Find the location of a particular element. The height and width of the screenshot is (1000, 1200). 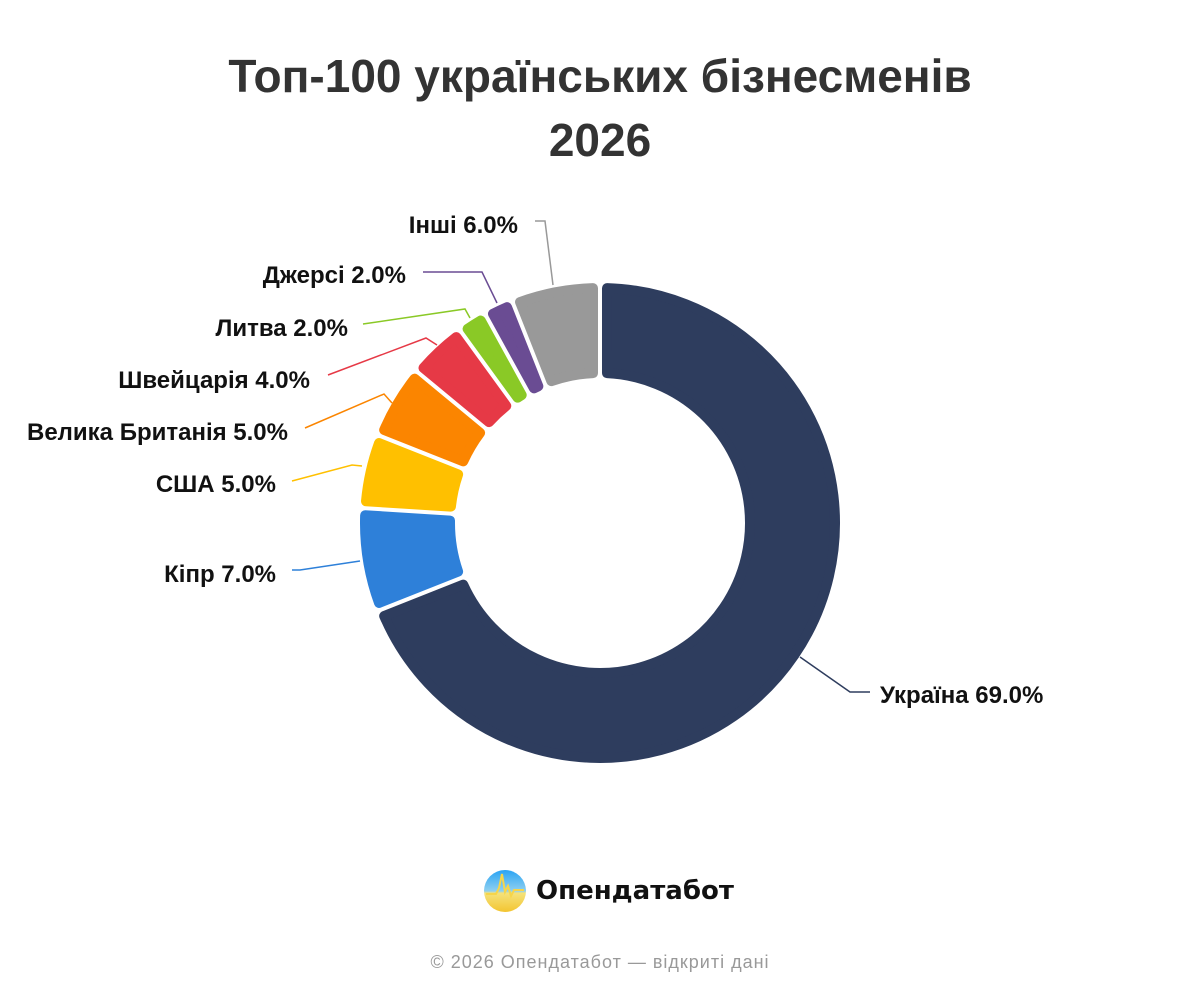

slice-label-1: Кіпр 7.0% is located at coordinates (220, 574).